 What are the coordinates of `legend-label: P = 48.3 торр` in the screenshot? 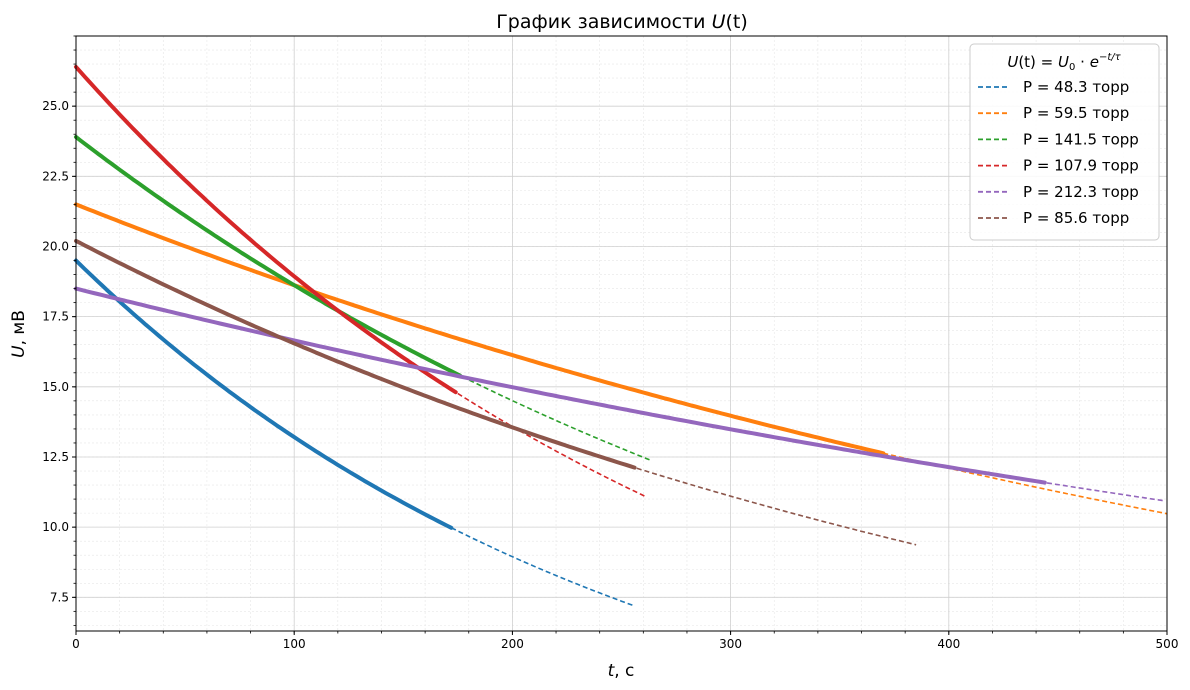 It's located at (1076, 87).